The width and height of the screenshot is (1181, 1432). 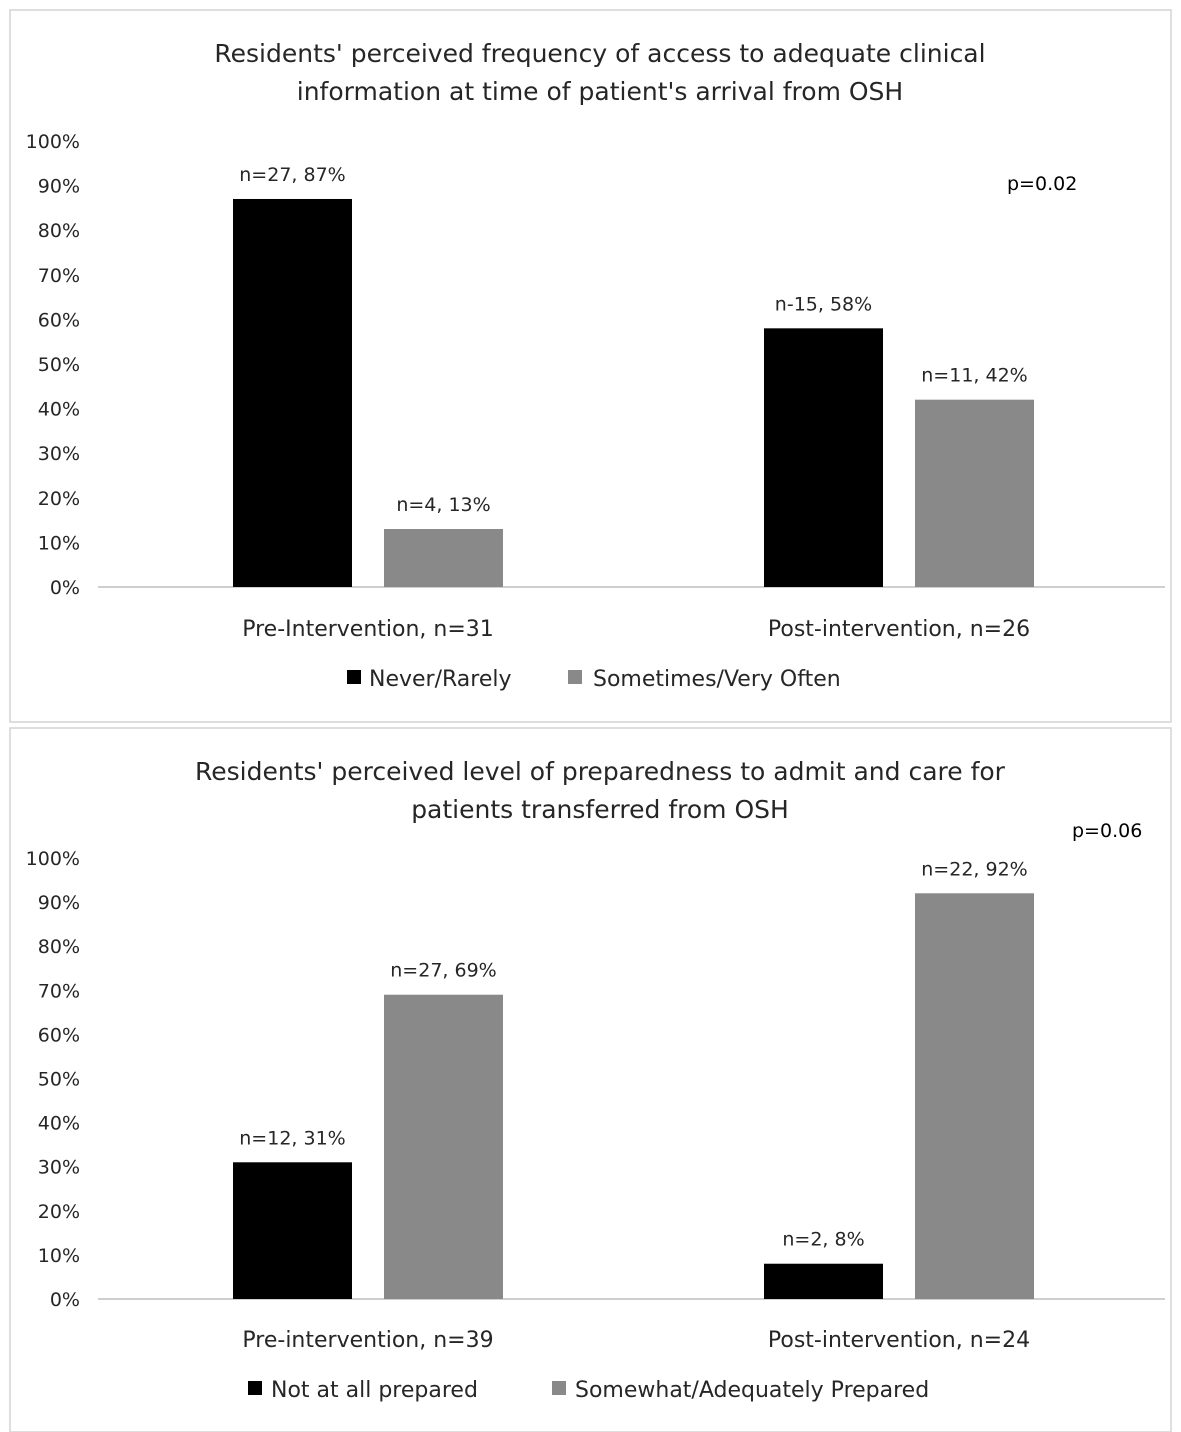 What do you see at coordinates (600, 809) in the screenshot?
I see `chart-title-line-2: patients transferred from OSH` at bounding box center [600, 809].